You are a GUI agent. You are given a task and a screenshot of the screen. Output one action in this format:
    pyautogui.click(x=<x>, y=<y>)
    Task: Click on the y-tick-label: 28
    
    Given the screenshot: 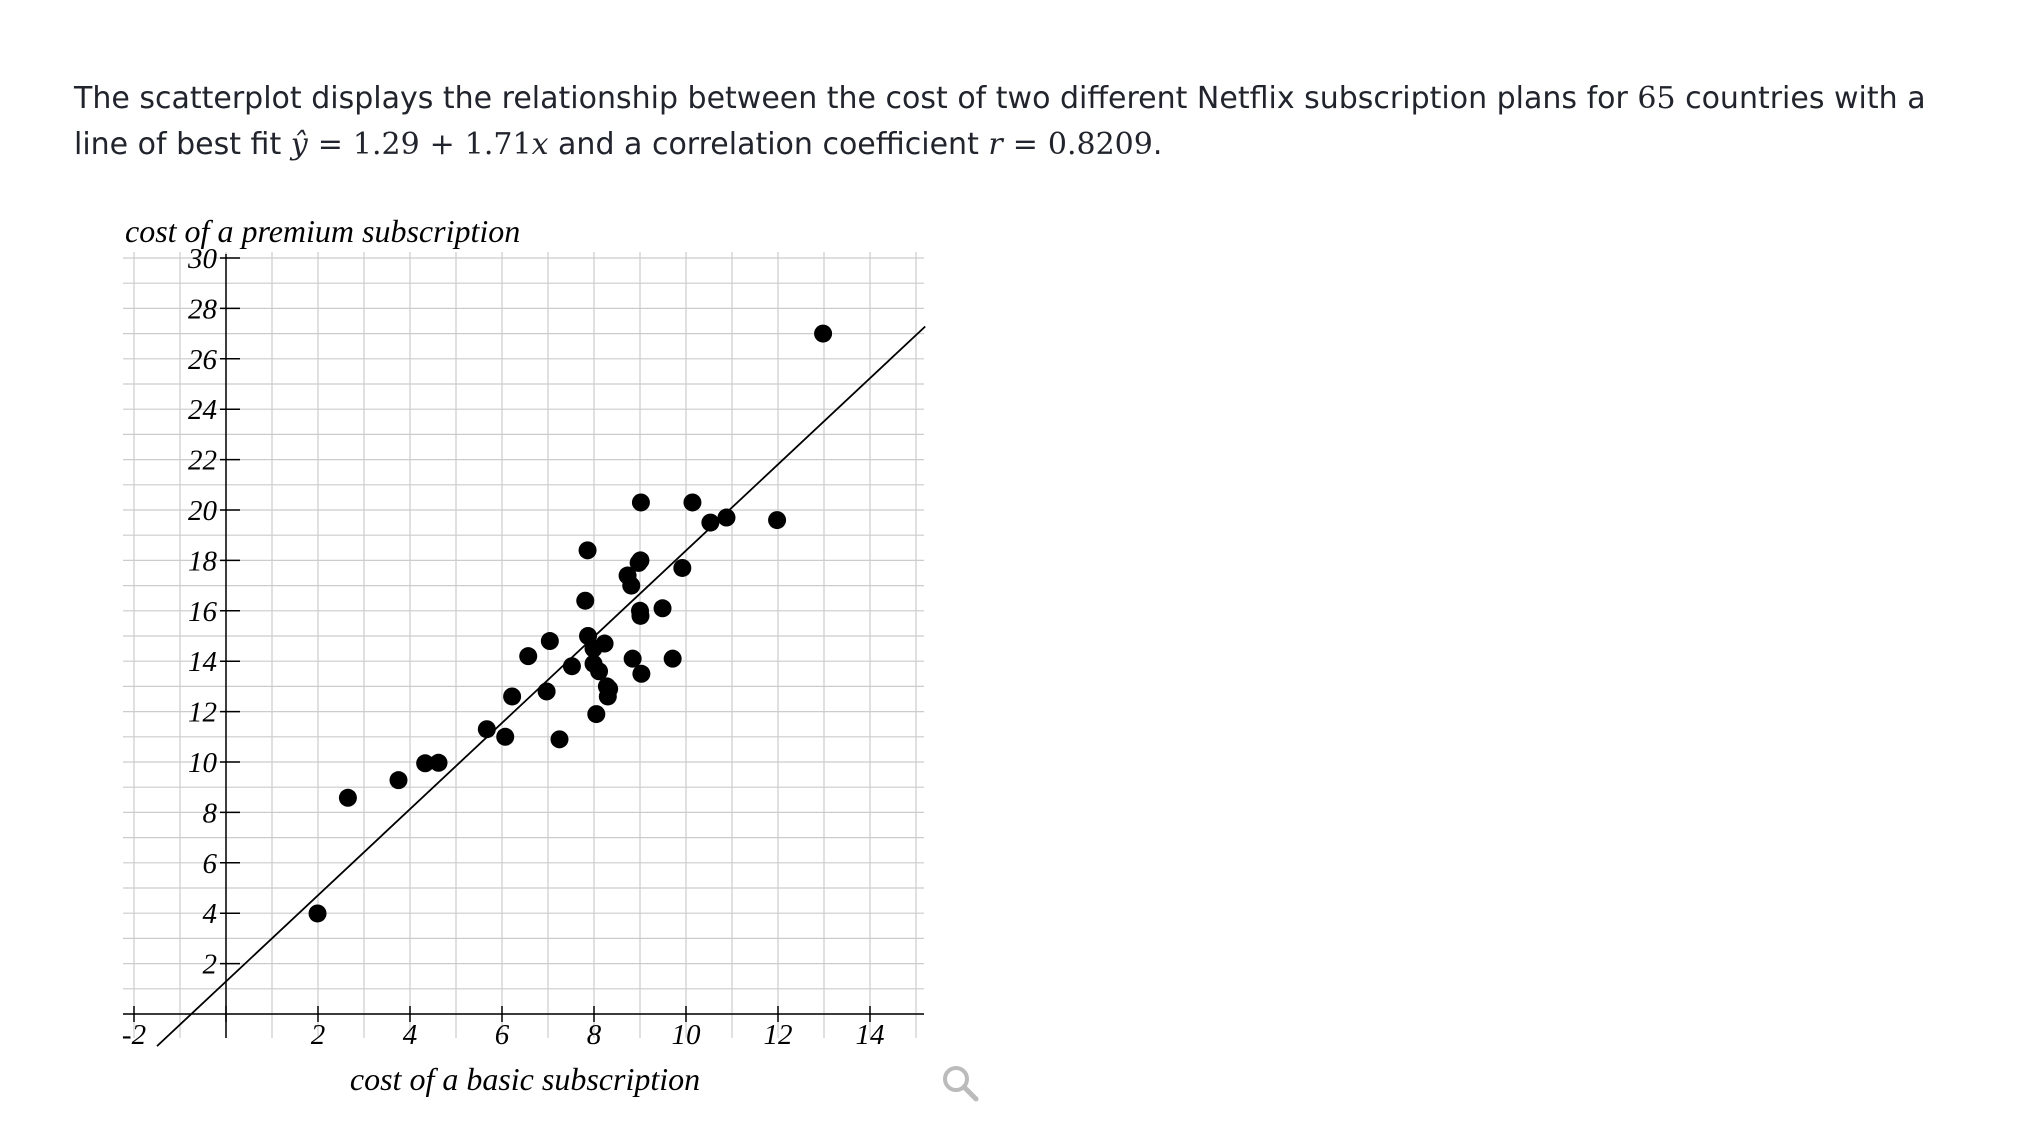 What is the action you would take?
    pyautogui.click(x=203, y=309)
    